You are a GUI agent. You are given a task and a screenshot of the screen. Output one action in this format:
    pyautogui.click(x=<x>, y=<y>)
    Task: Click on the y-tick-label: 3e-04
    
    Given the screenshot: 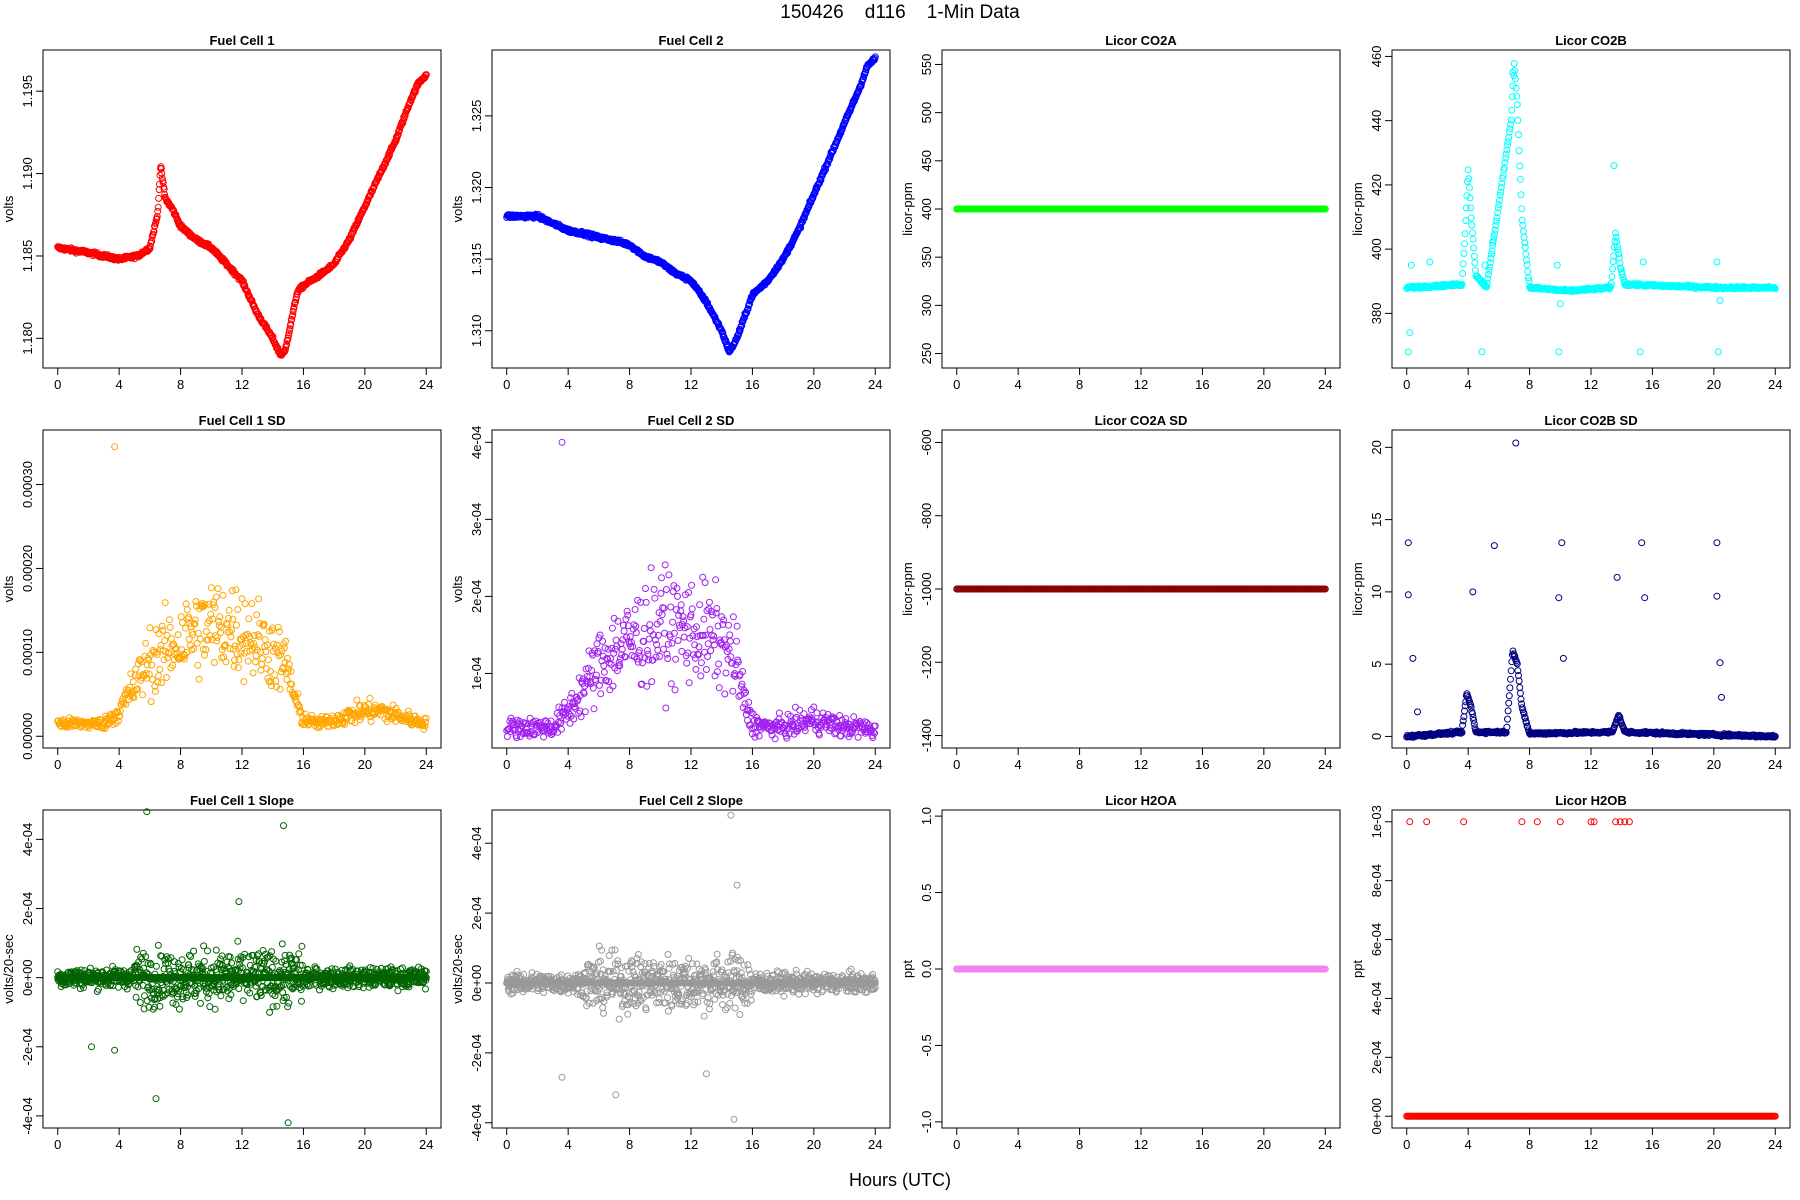 What is the action you would take?
    pyautogui.click(x=476, y=519)
    